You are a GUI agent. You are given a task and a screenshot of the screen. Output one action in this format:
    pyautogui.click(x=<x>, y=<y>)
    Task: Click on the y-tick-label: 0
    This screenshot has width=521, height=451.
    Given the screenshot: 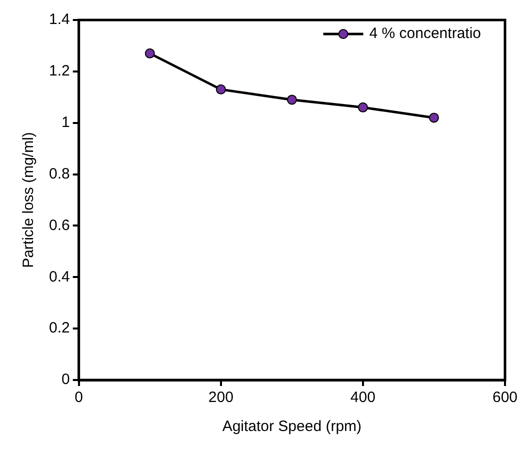 What is the action you would take?
    pyautogui.click(x=66, y=379)
    